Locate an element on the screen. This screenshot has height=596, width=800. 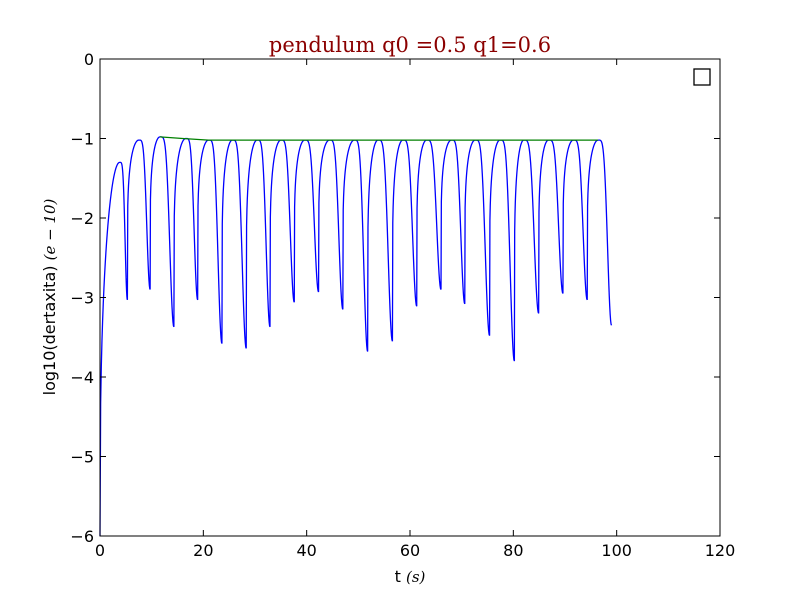
y-tick-label: −1 is located at coordinates (82, 139).